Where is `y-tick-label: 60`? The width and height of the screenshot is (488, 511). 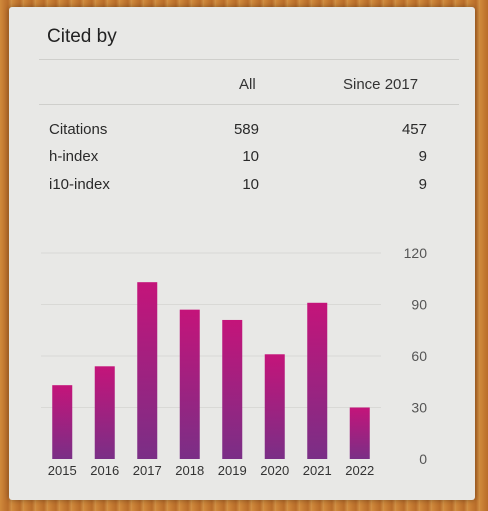 y-tick-label: 60 is located at coordinates (419, 356).